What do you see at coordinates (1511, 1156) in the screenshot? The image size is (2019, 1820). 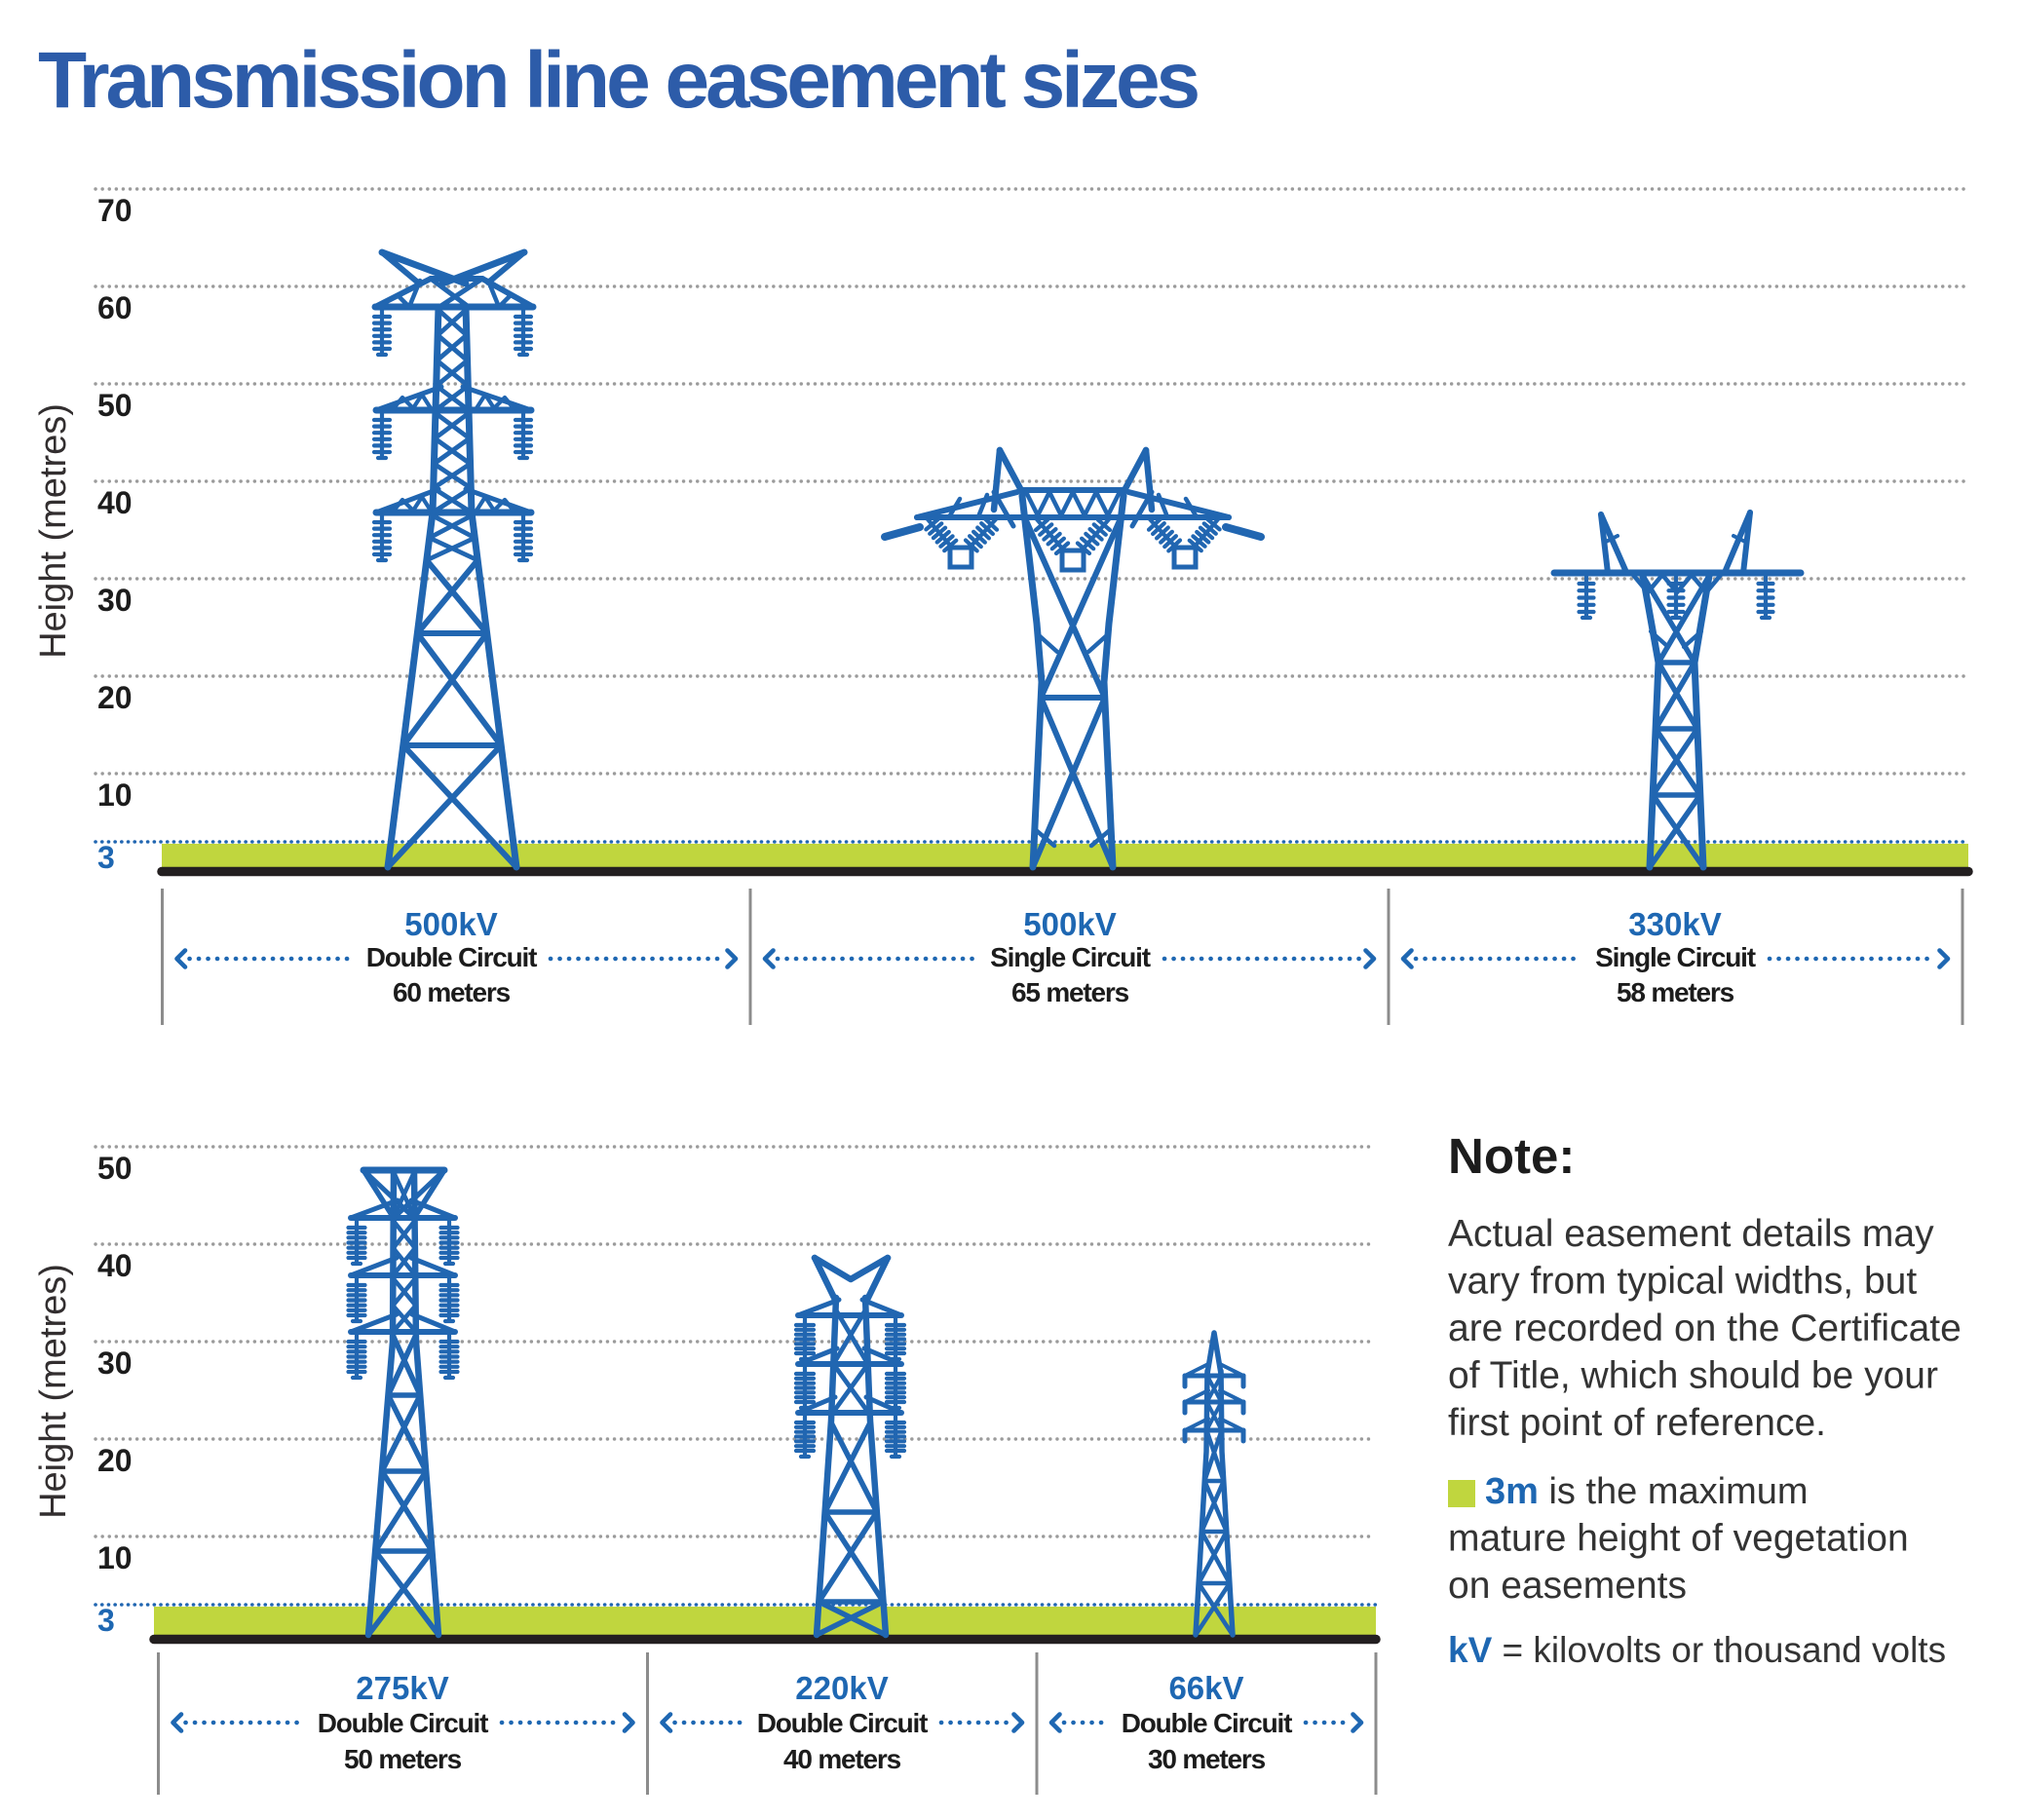 I see `svg-text: Note:` at bounding box center [1511, 1156].